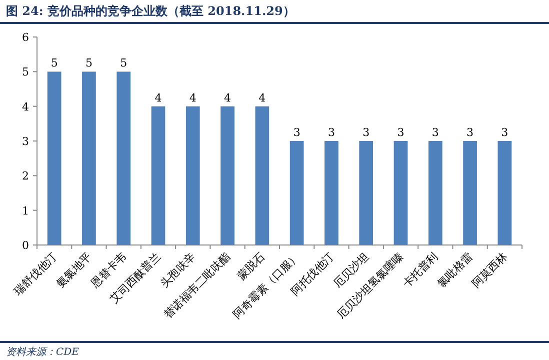  Describe the element at coordinates (251, 266) in the screenshot. I see `x-tick-label: 蒙脱石` at that location.